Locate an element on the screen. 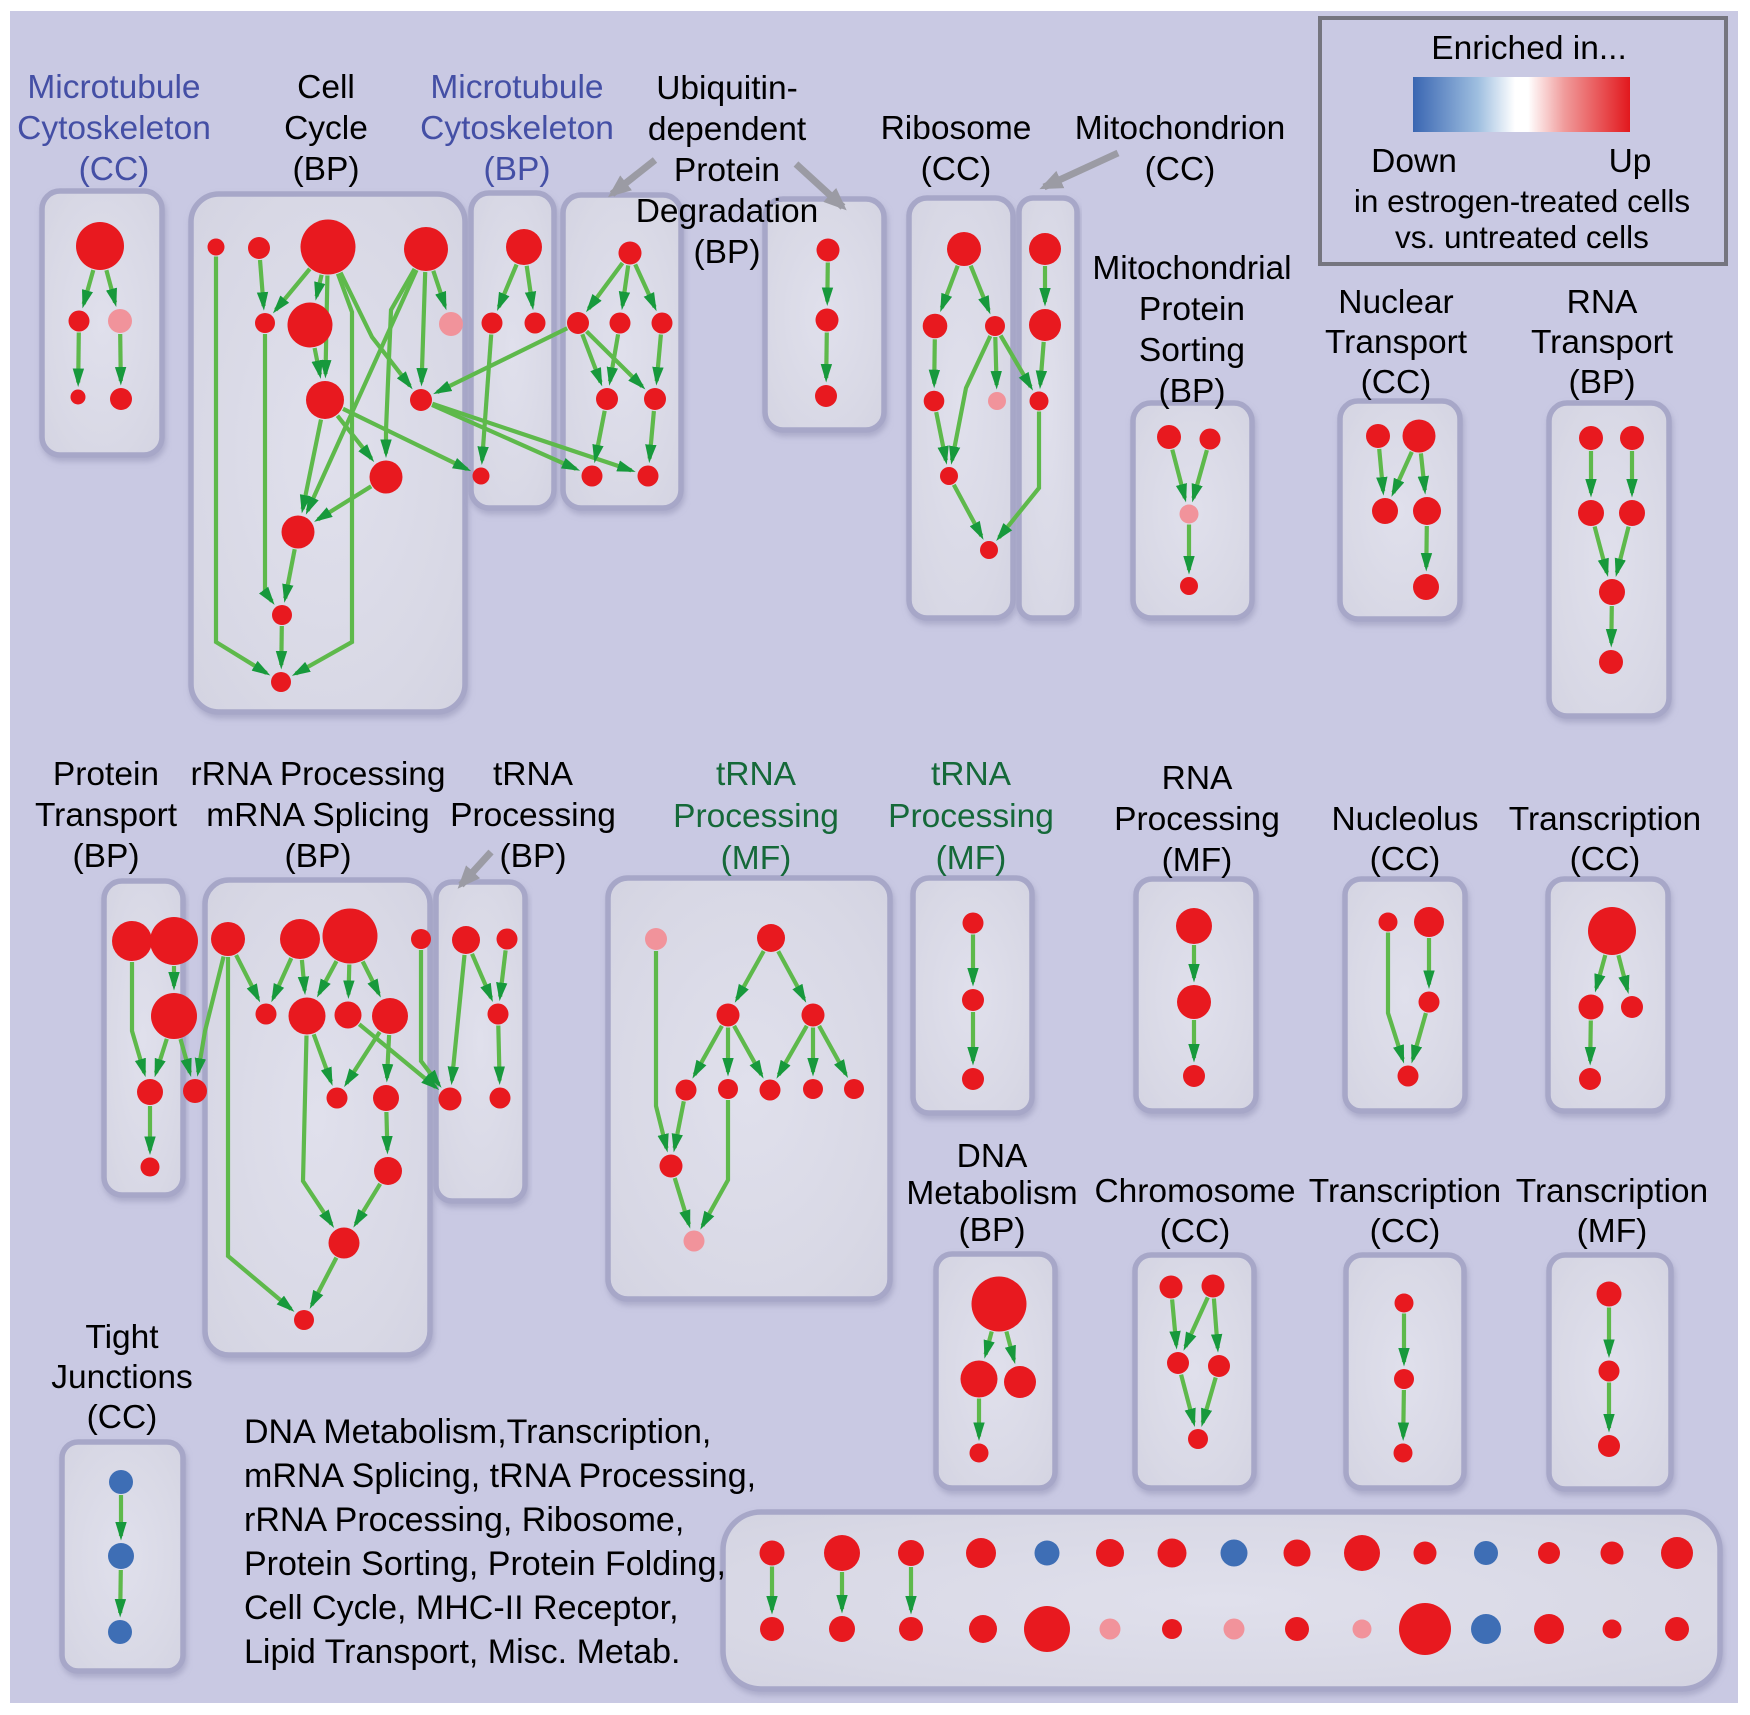  svg-text: in estrogen-treated cells is located at coordinates (1522, 201).